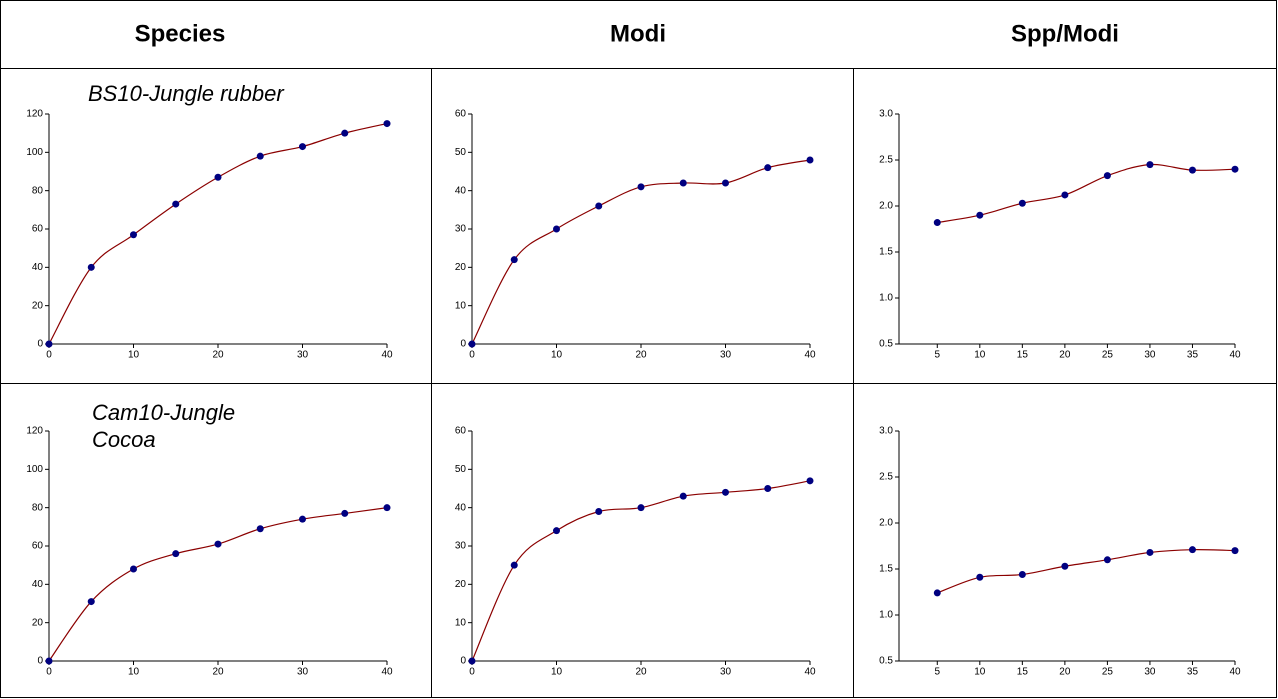 This screenshot has height=699, width=1278. I want to click on y-tick-label: 30, so click(461, 546).